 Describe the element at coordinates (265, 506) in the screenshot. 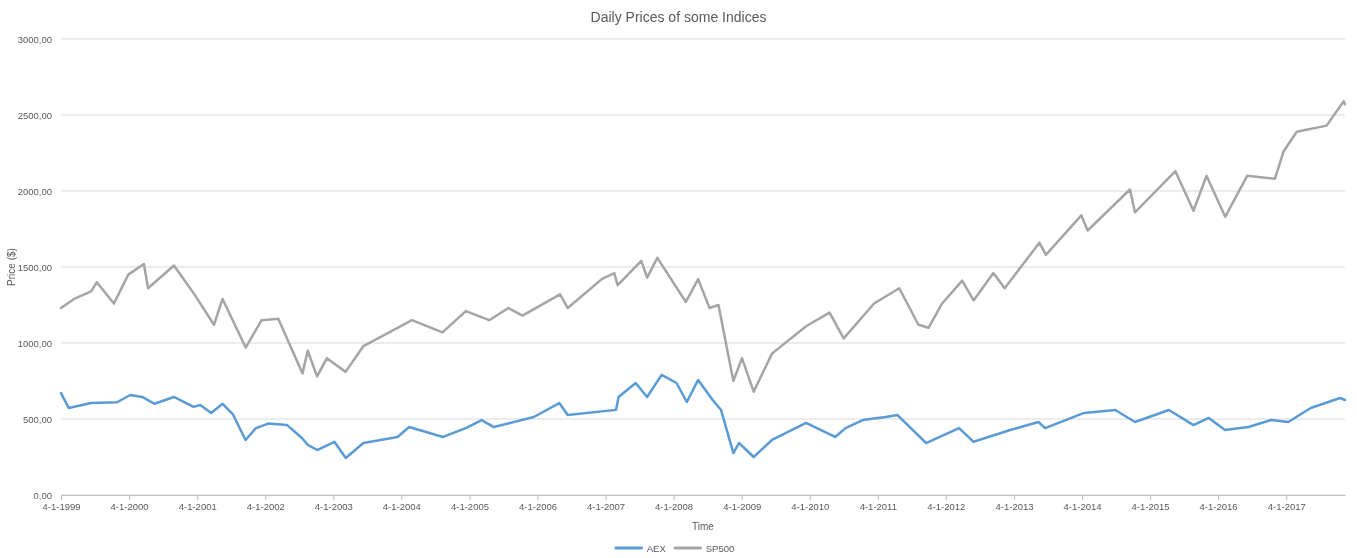

I see `x-tick-label: 4-1-2002` at that location.